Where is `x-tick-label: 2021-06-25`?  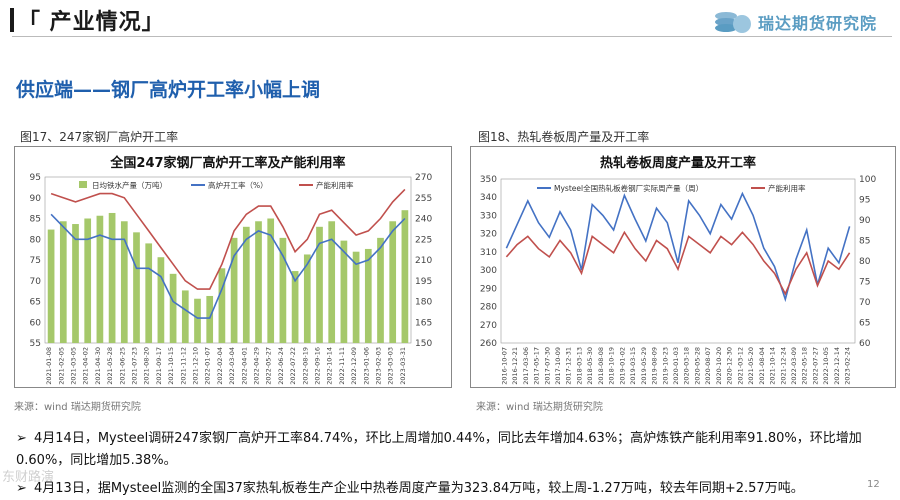
x-tick-label: 2021-06-25 is located at coordinates (122, 366).